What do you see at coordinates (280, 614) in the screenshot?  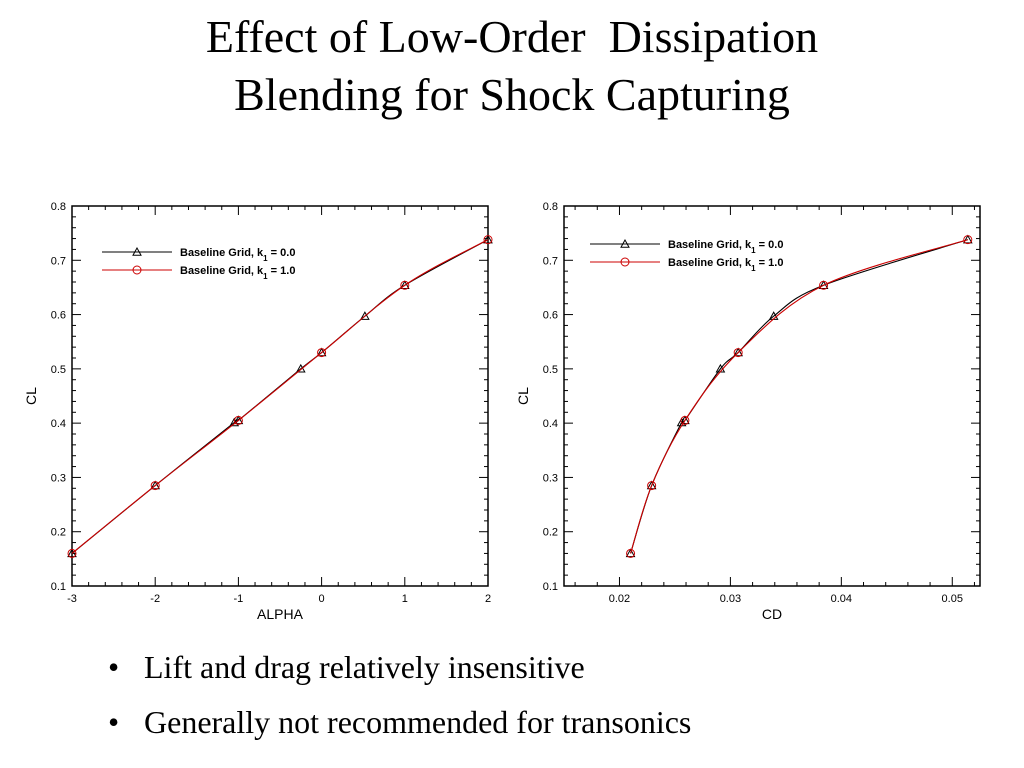 I see `x-axis-label: ALPHA` at bounding box center [280, 614].